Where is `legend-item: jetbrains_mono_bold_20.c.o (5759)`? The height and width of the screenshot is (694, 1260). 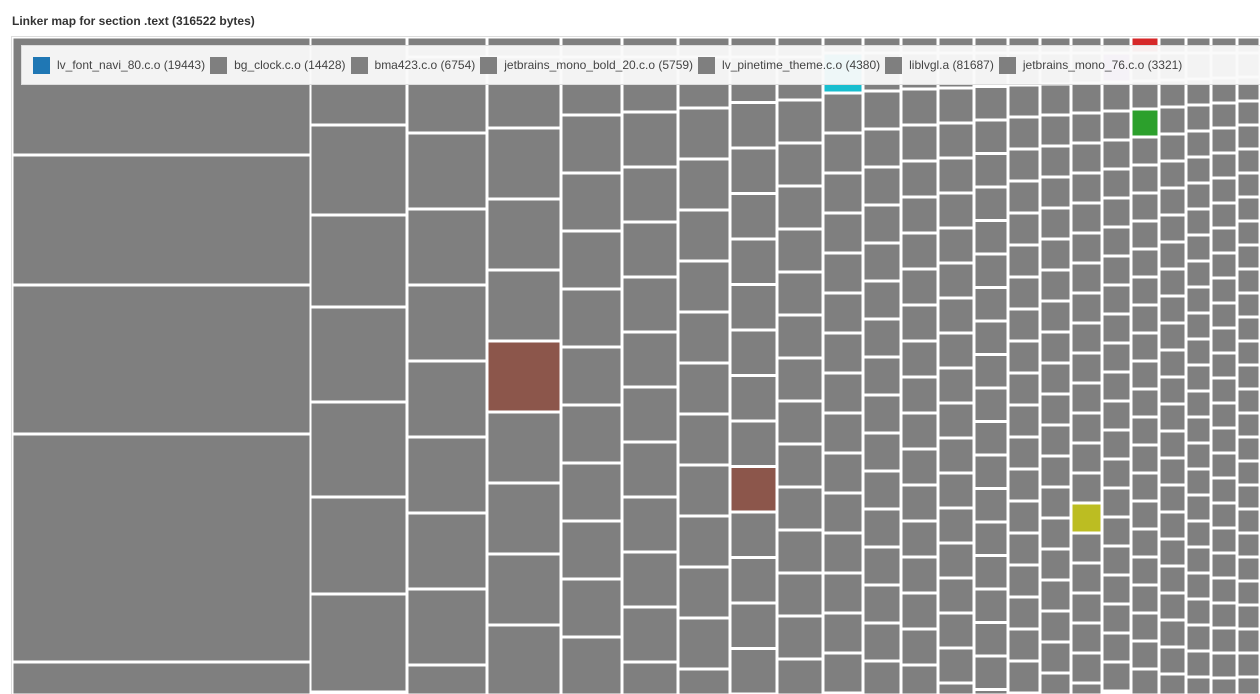 legend-item: jetbrains_mono_bold_20.c.o (5759) is located at coordinates (586, 65).